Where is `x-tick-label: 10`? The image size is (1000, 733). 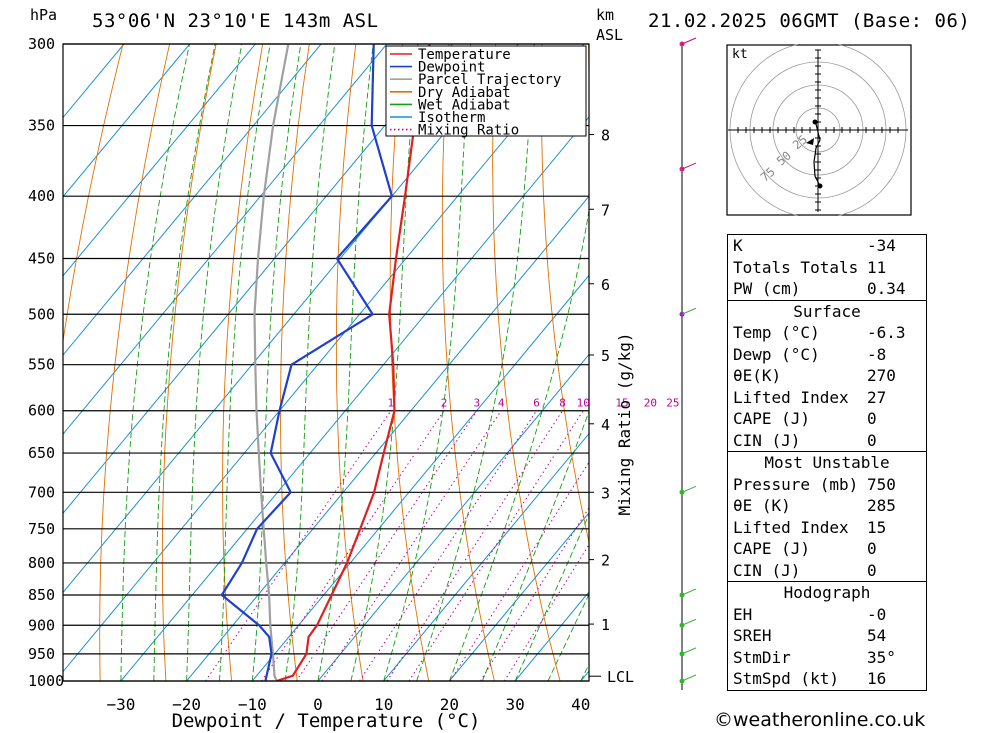
x-tick-label: 10 is located at coordinates (383, 704).